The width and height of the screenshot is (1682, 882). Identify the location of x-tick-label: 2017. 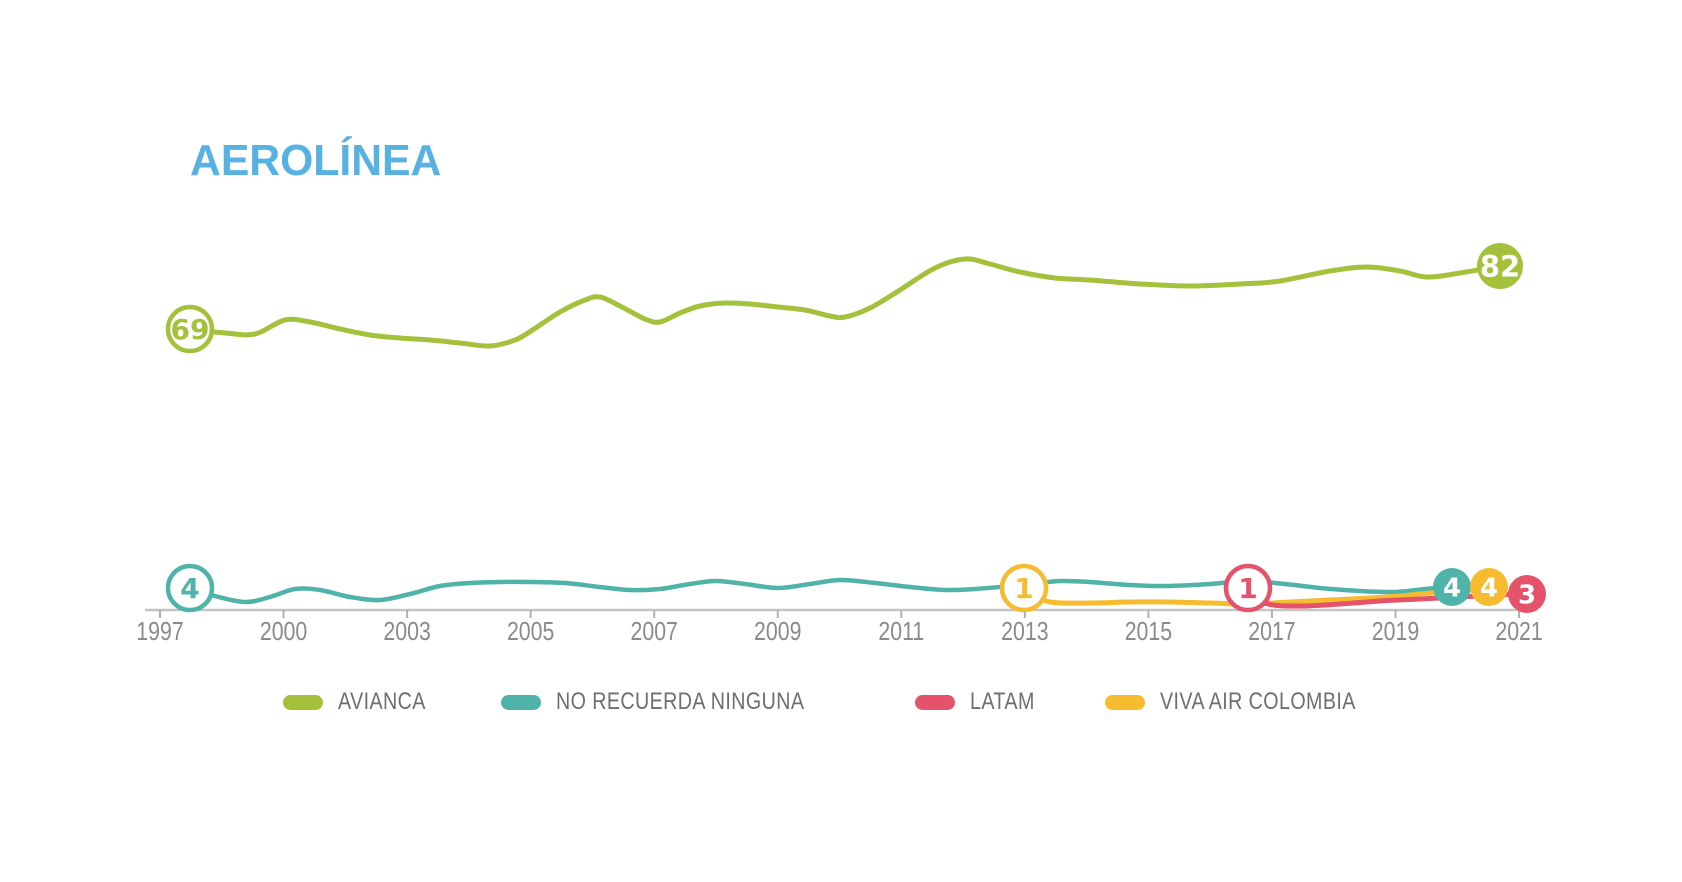
(1271, 632).